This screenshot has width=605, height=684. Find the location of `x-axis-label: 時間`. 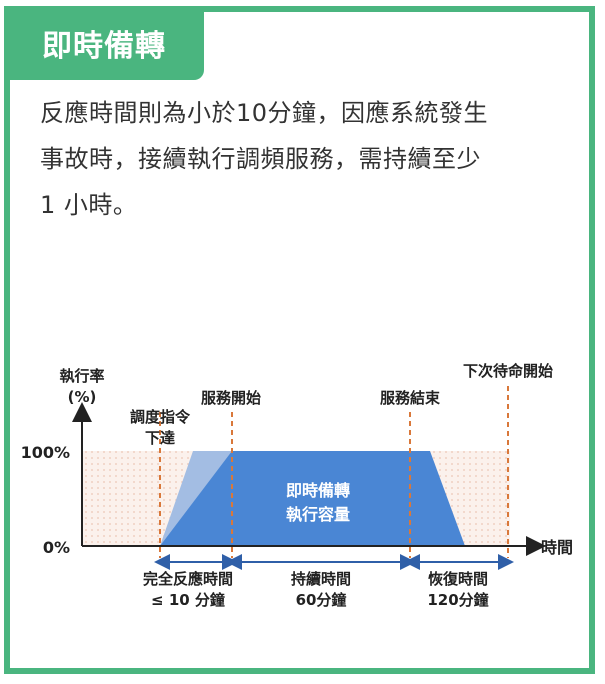

x-axis-label: 時間 is located at coordinates (557, 547).